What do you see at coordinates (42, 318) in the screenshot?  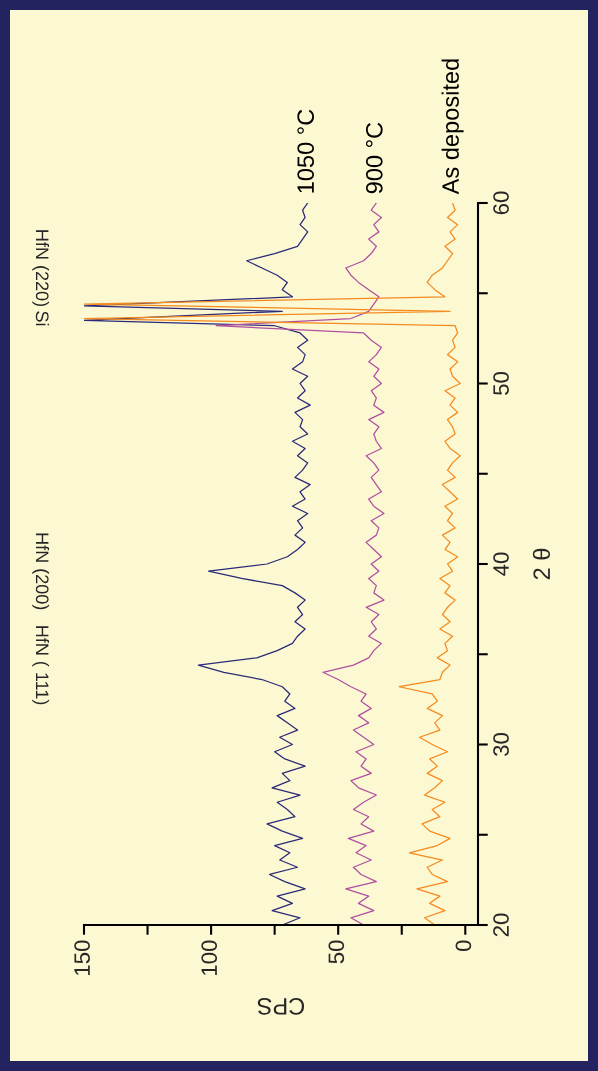 I see `text: Si` at bounding box center [42, 318].